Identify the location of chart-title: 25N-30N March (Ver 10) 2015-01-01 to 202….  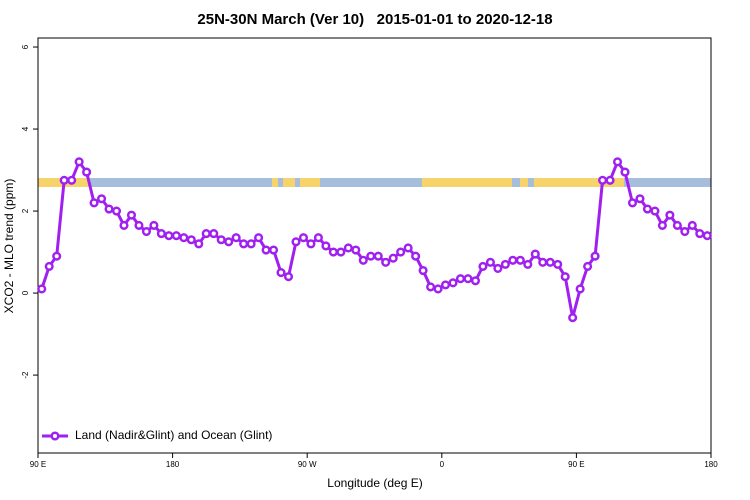
(374, 19).